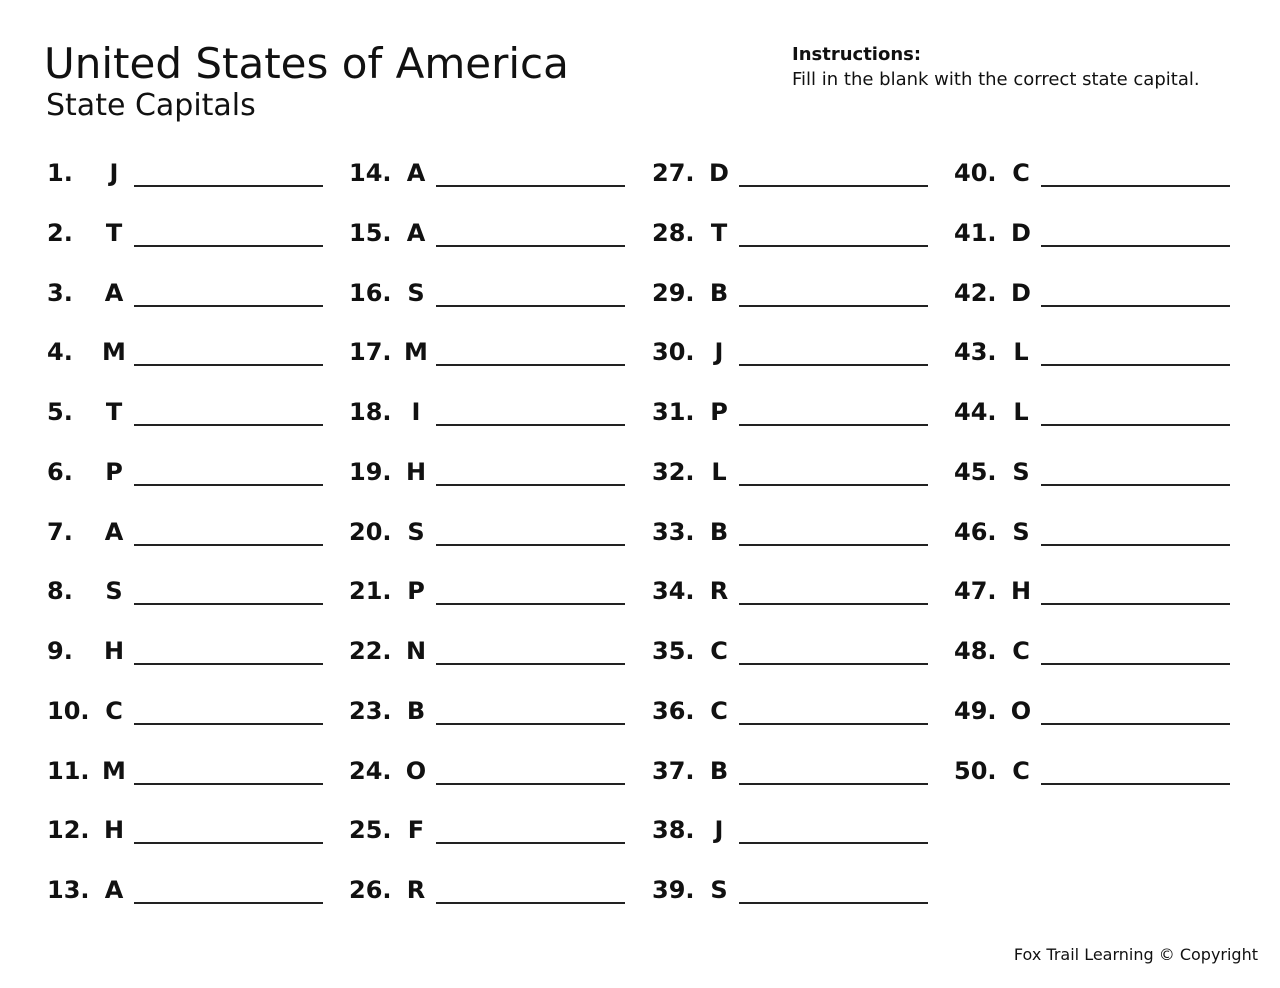  I want to click on question-row: 31. P, so click(797, 414).